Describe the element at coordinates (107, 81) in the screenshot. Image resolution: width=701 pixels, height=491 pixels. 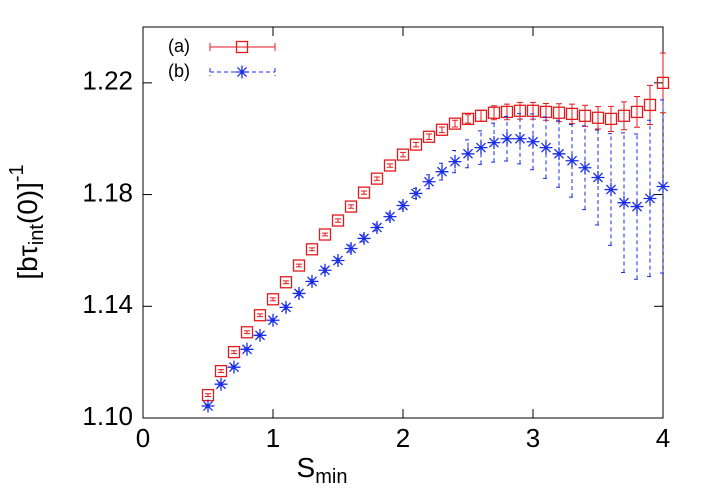
I see `y-tick-label: 1.22` at that location.